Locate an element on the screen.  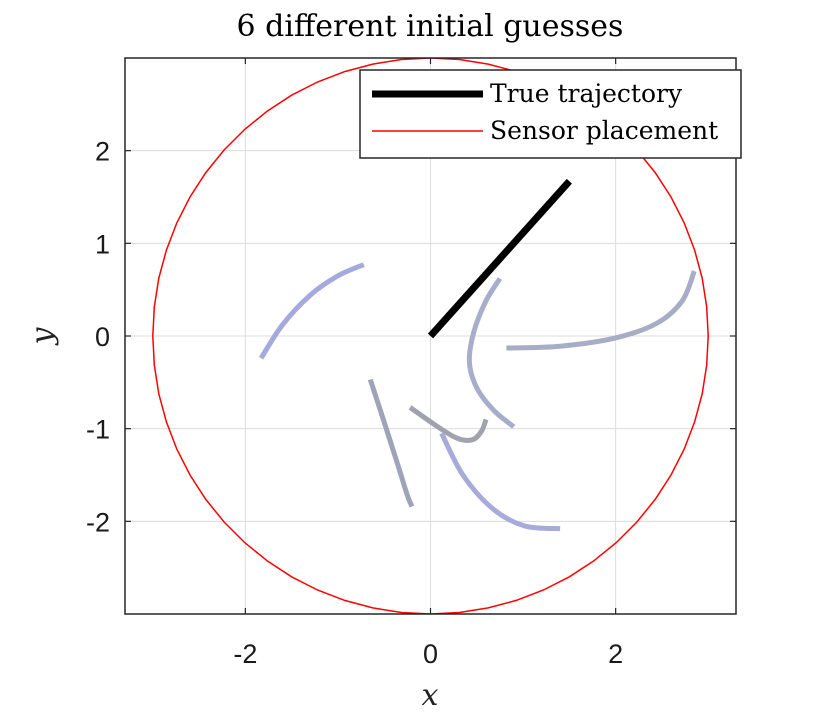
y-tick-label: 1 is located at coordinates (102, 244).